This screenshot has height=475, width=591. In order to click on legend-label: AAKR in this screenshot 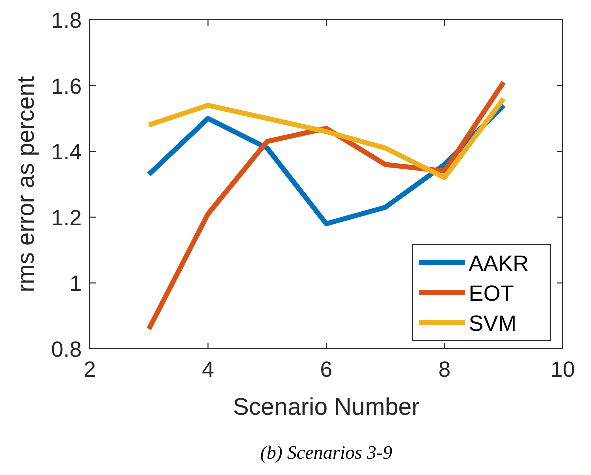, I will do `click(499, 263)`.